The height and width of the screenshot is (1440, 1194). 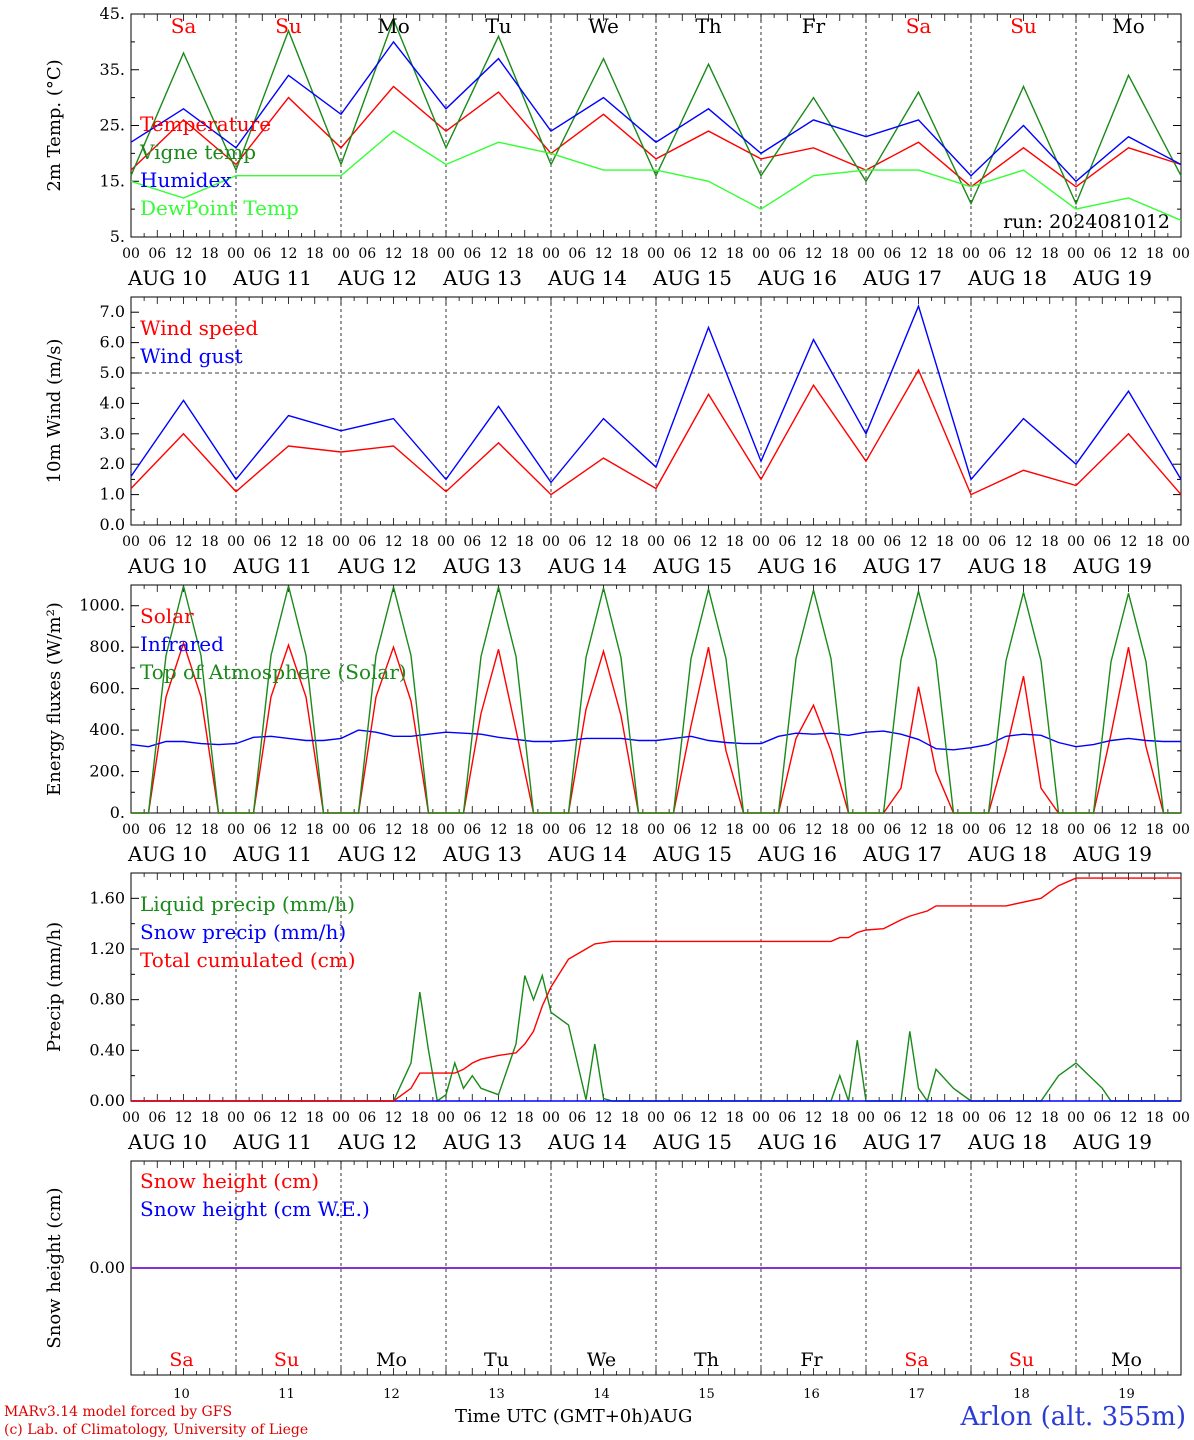 I want to click on y-tick-label: 800., so click(x=107, y=646).